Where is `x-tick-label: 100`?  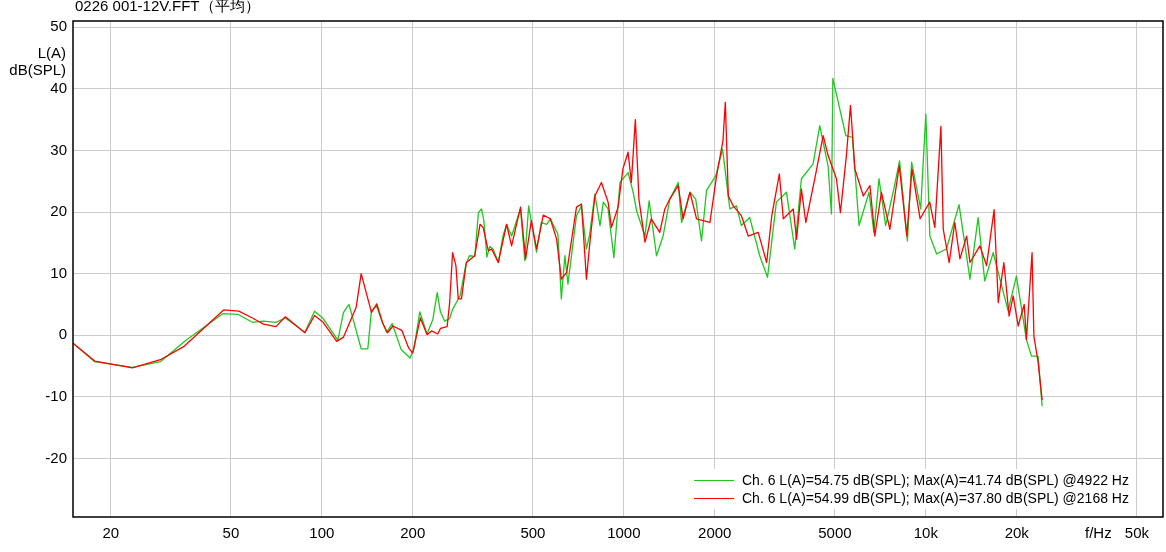 x-tick-label: 100 is located at coordinates (322, 533).